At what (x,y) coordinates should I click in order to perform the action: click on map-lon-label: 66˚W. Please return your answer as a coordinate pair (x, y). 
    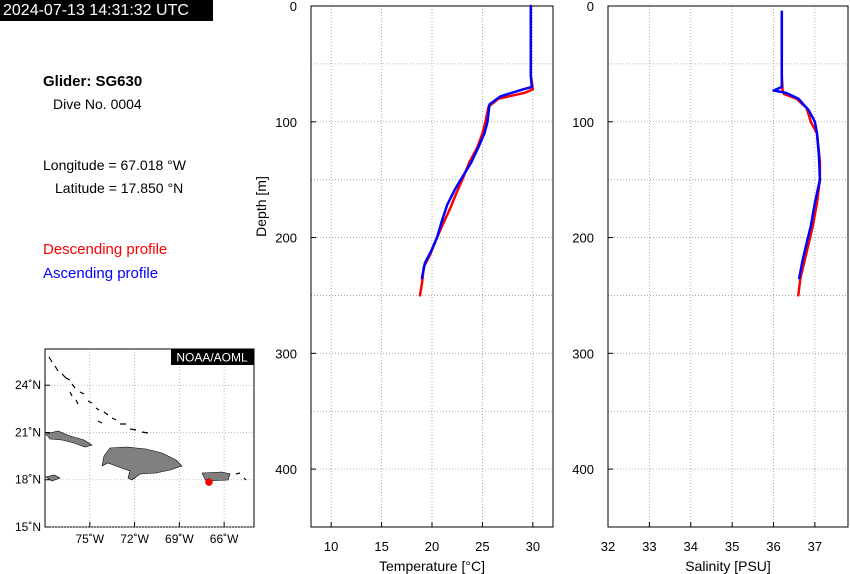
    Looking at the image, I should click on (224, 539).